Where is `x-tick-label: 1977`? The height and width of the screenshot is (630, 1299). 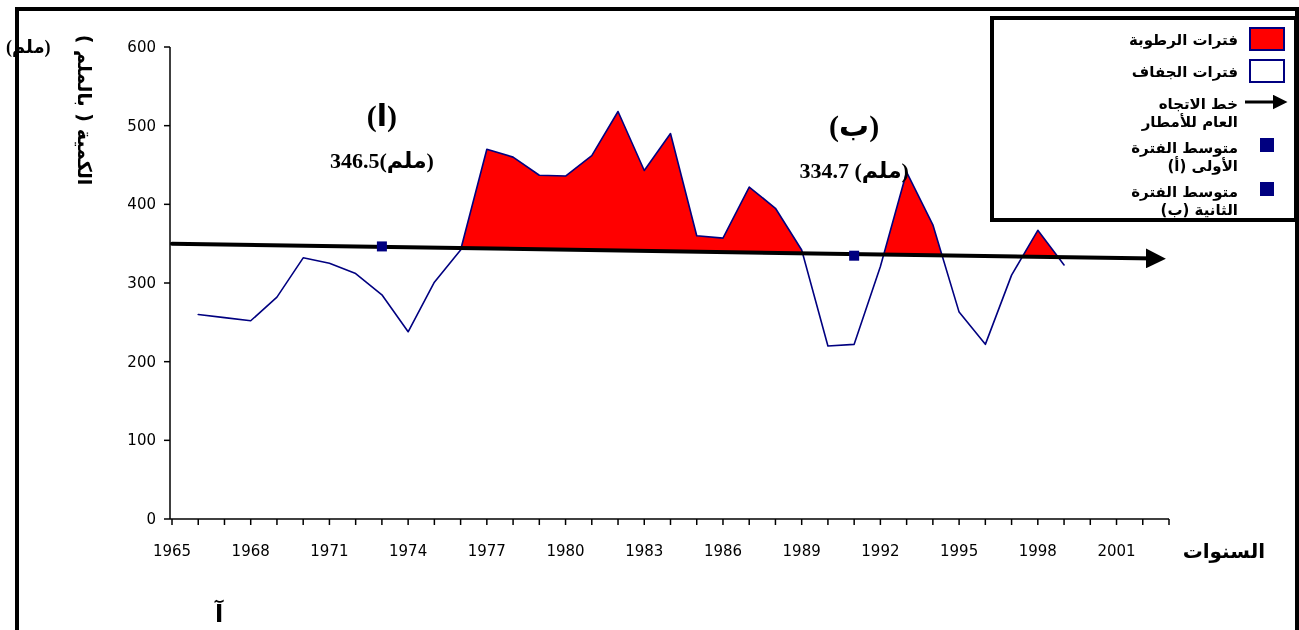
x-tick-label: 1977 is located at coordinates (486, 551).